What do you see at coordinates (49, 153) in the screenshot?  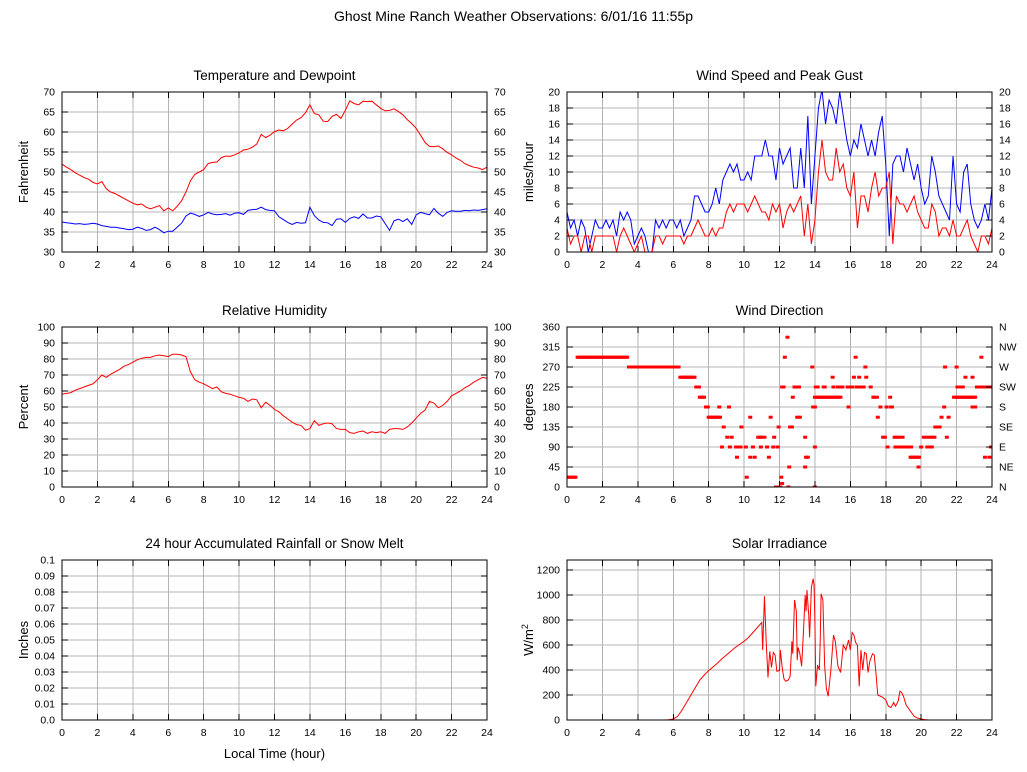 I see `svg-text: 55` at bounding box center [49, 153].